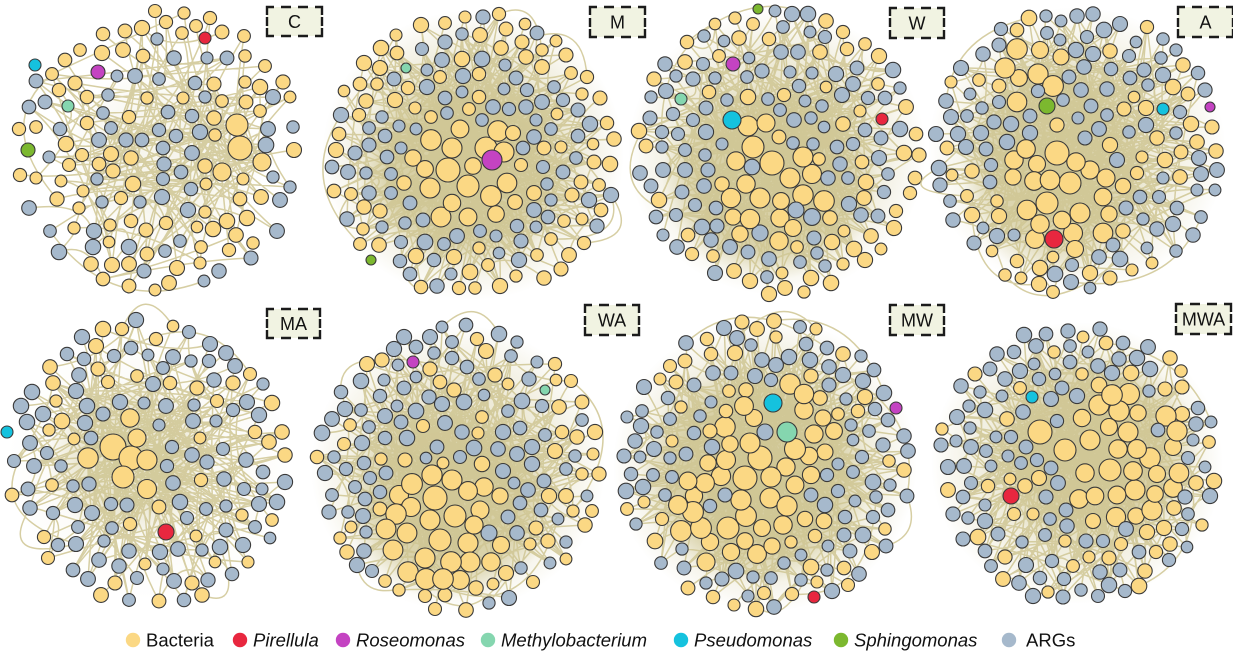 The height and width of the screenshot is (663, 1233). I want to click on svg-text: MW, so click(917, 321).